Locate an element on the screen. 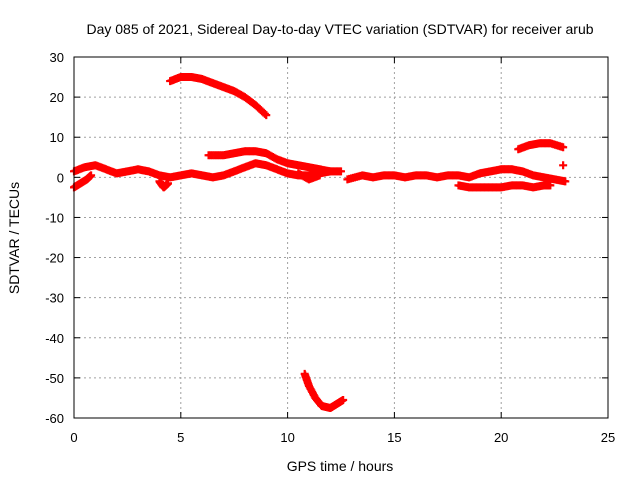  x-tick-label: 20 is located at coordinates (501, 437).